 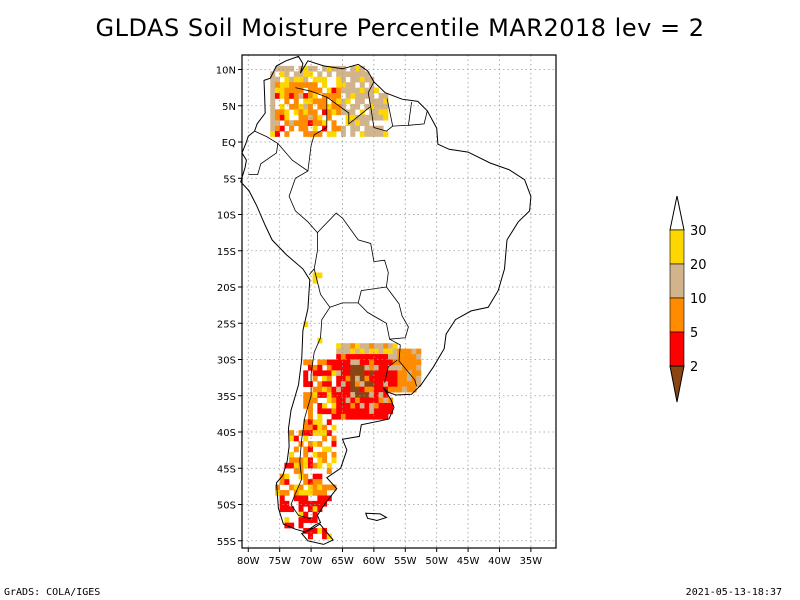 I want to click on lat-tick-label: 15S, so click(x=226, y=252).